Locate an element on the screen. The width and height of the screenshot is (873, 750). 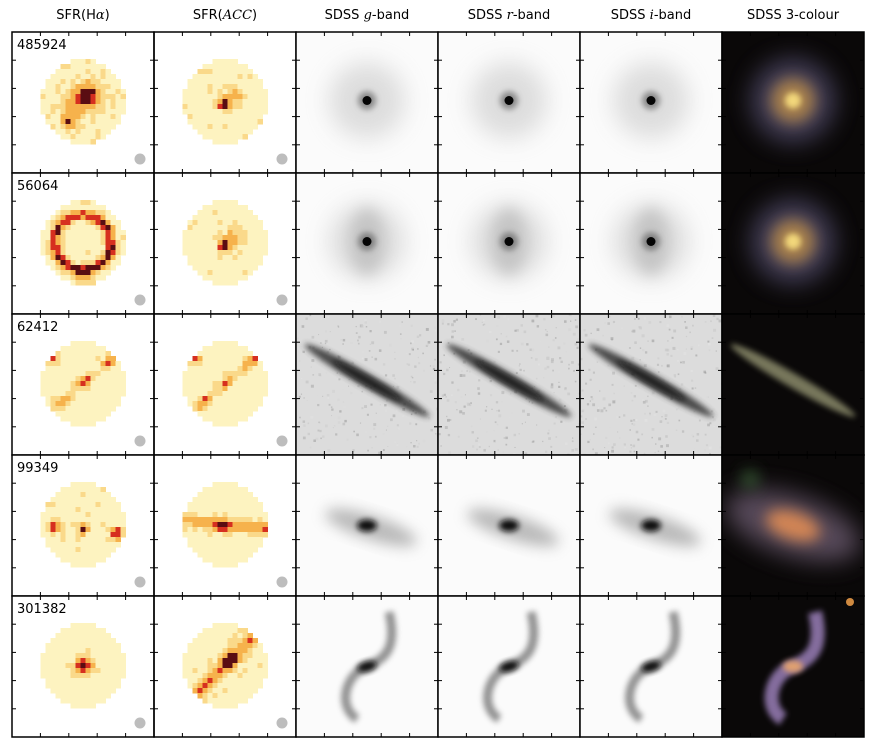
galaxy-id-label: 56064 is located at coordinates (37, 186).